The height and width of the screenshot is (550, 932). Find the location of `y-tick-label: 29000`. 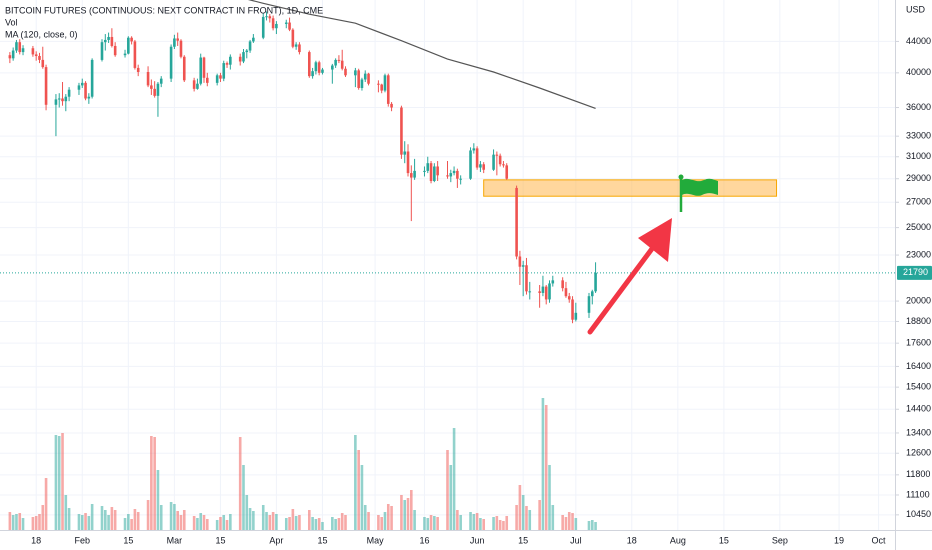

y-tick-label: 29000 is located at coordinates (918, 178).